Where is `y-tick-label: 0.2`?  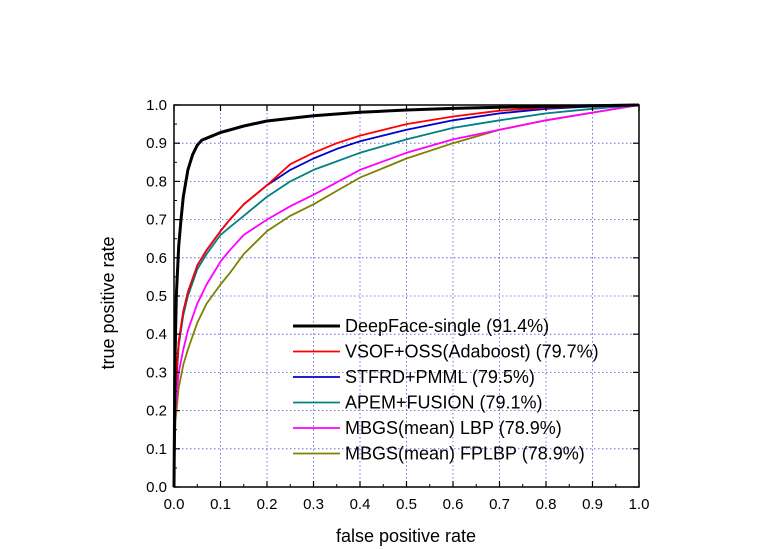 y-tick-label: 0.2 is located at coordinates (156, 411).